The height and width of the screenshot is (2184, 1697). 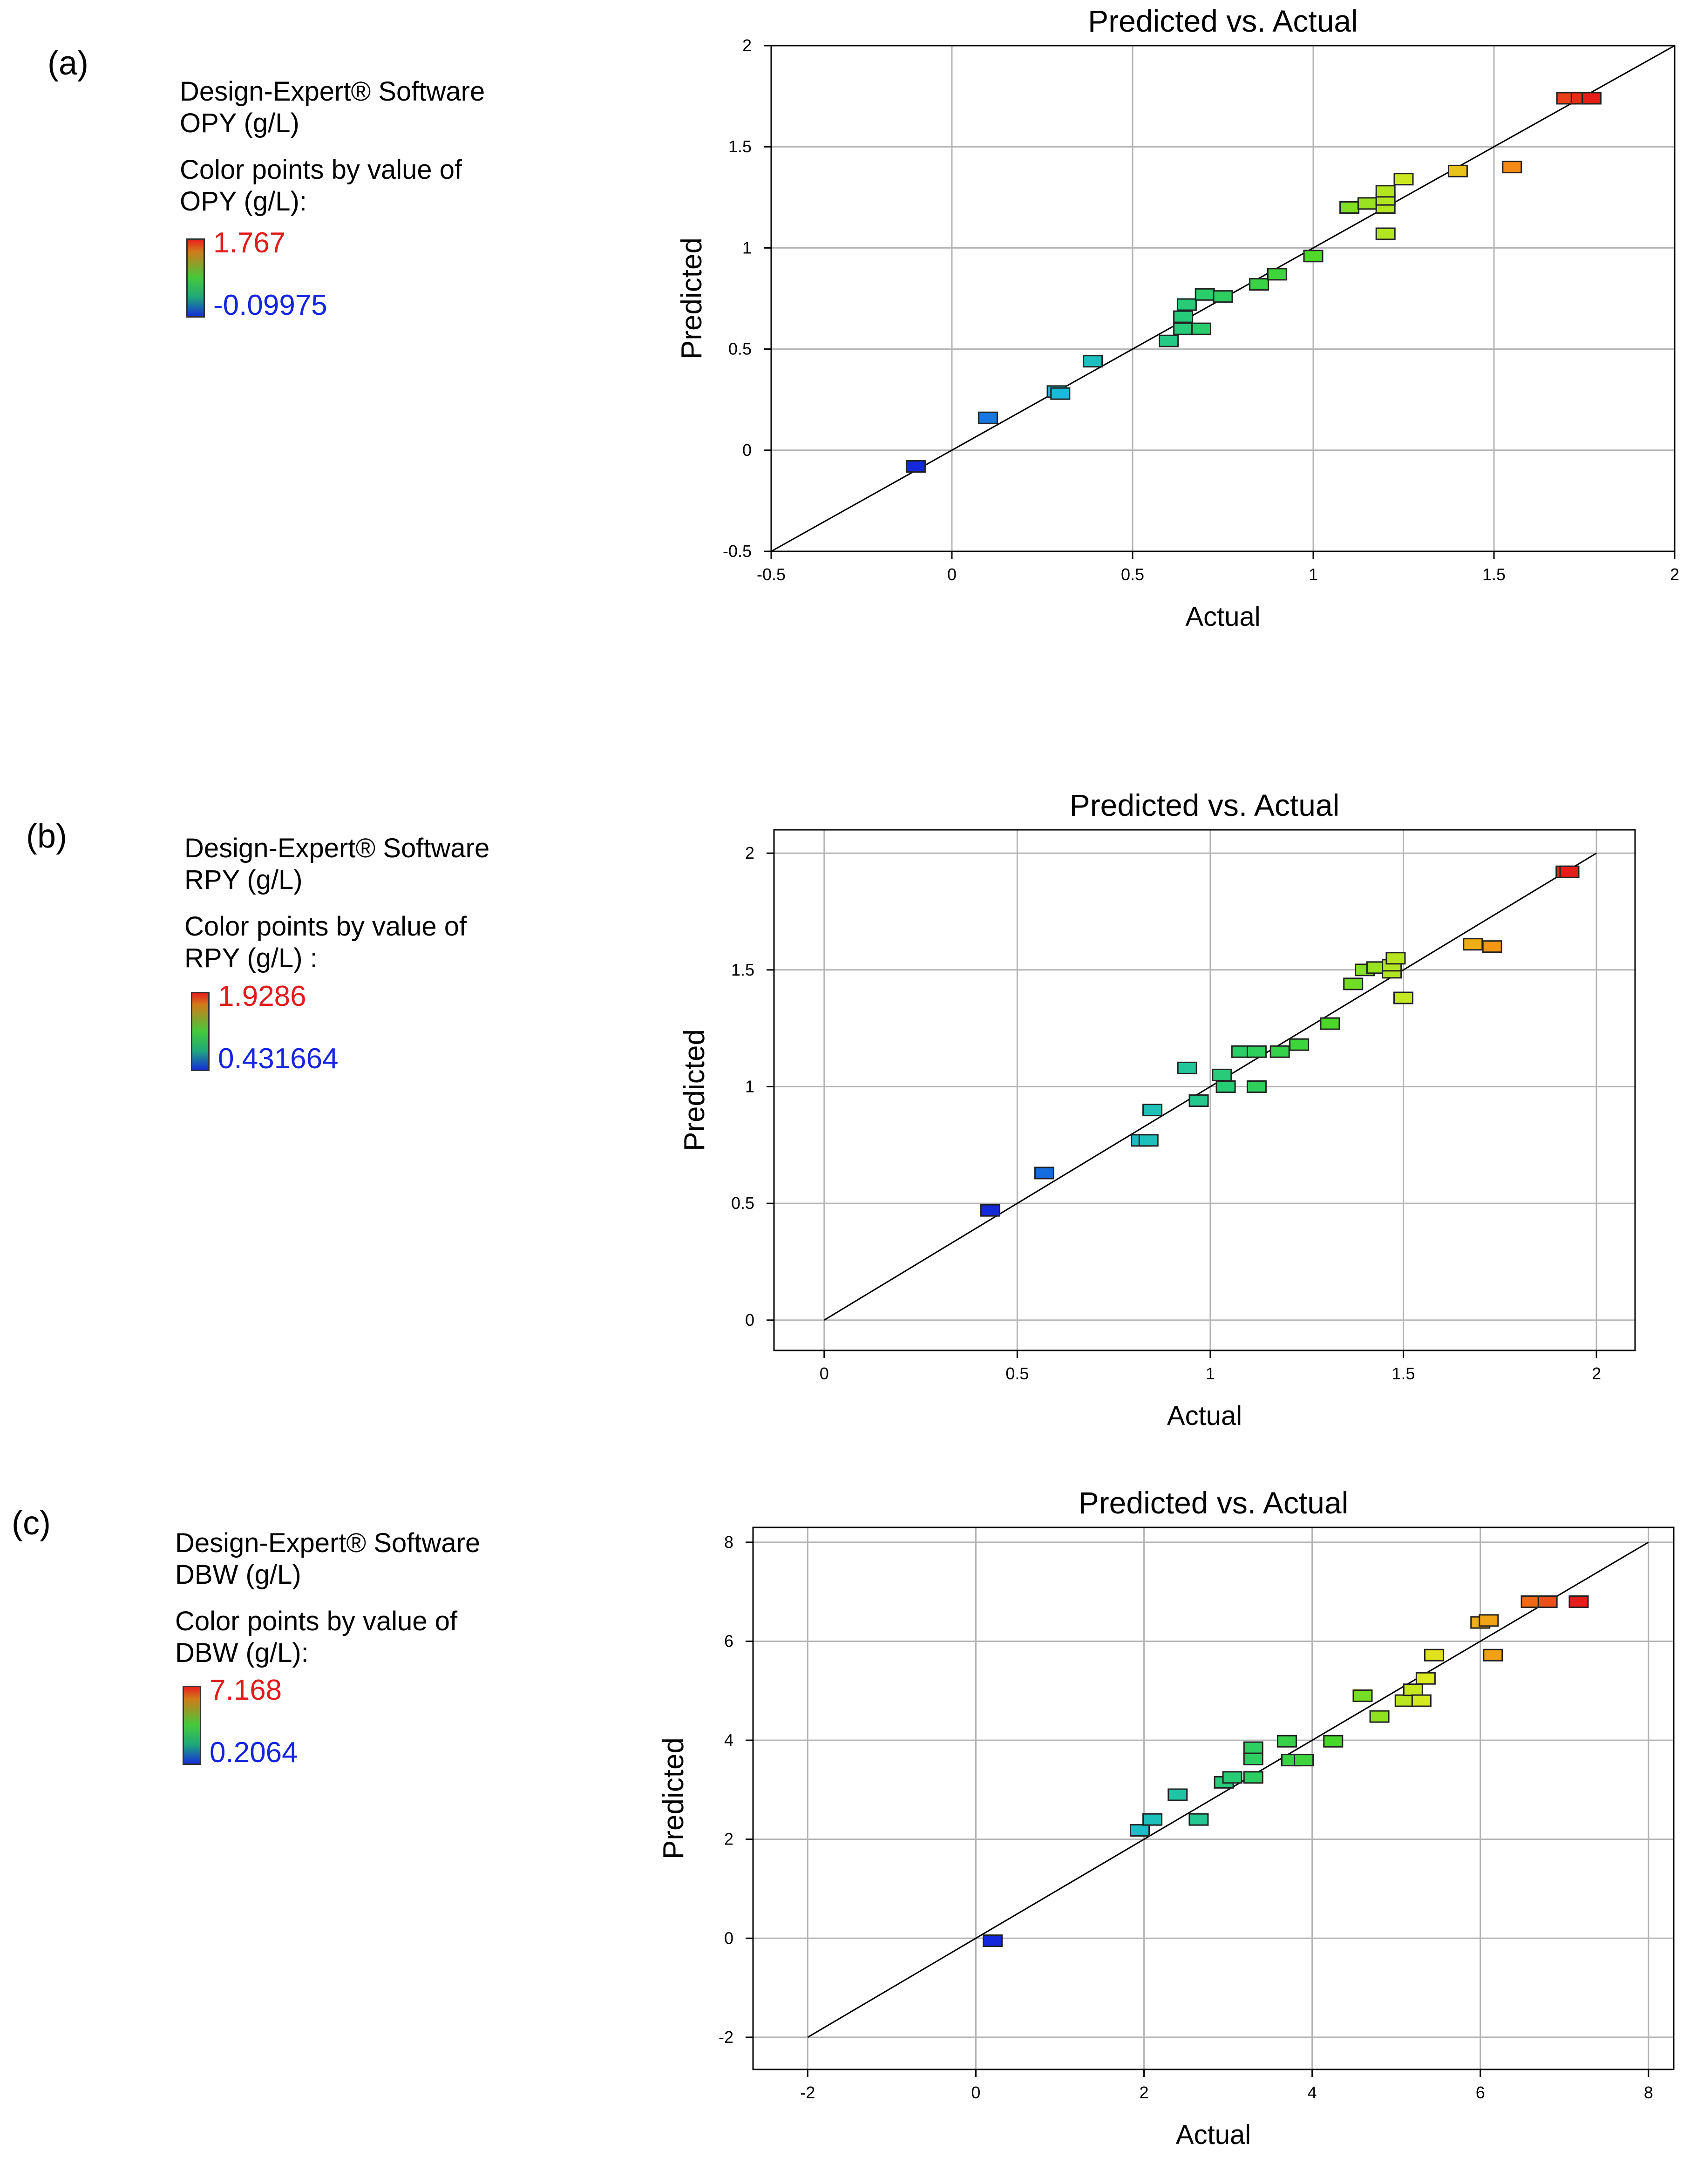 I want to click on color-by-variable: DBW (g/L):, so click(x=242, y=1653).